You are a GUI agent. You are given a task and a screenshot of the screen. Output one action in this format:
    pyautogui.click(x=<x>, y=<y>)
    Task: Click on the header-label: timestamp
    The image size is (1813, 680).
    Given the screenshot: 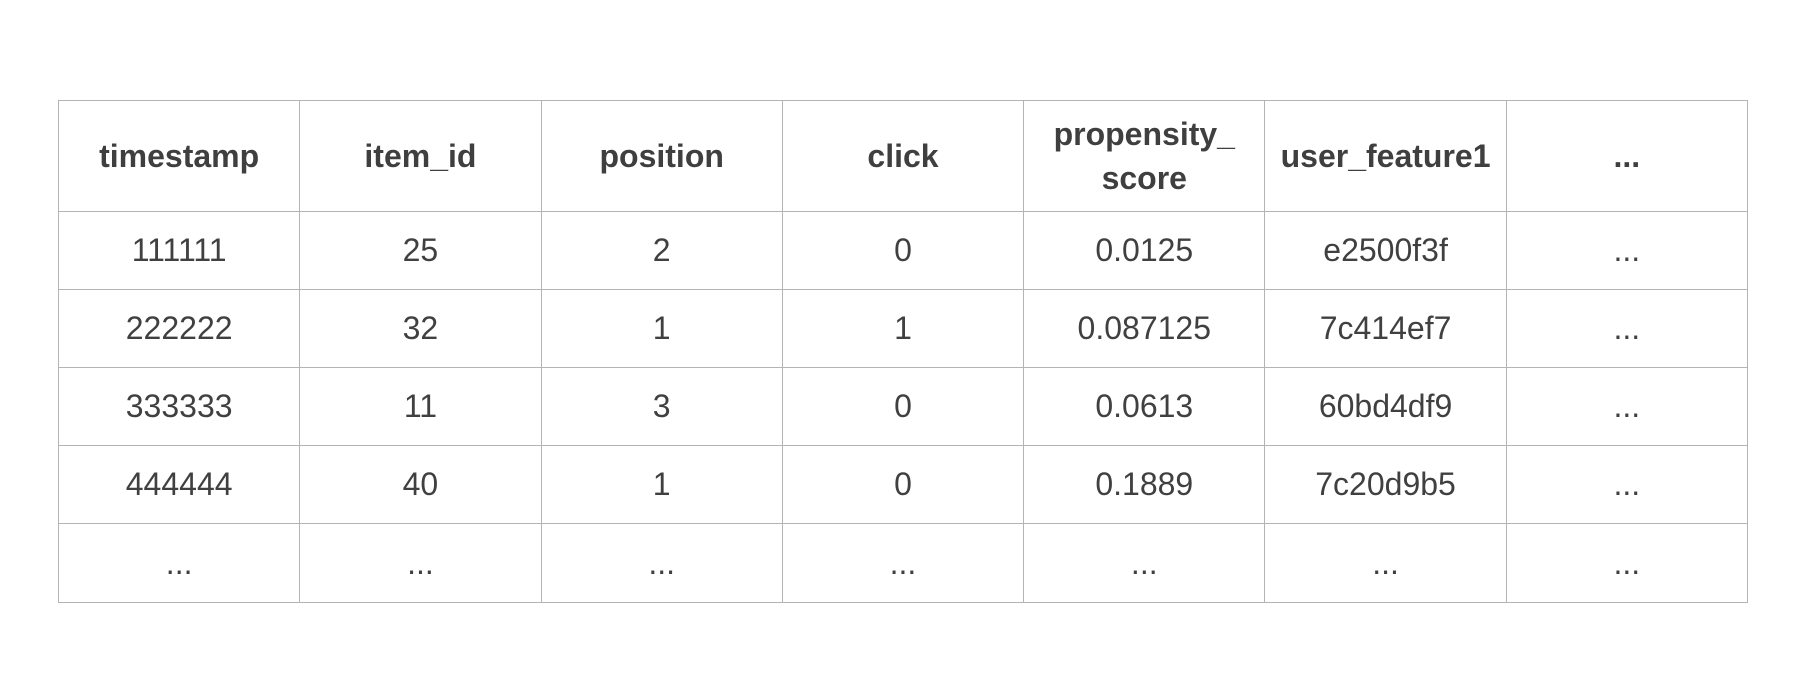 What is the action you would take?
    pyautogui.click(x=179, y=156)
    